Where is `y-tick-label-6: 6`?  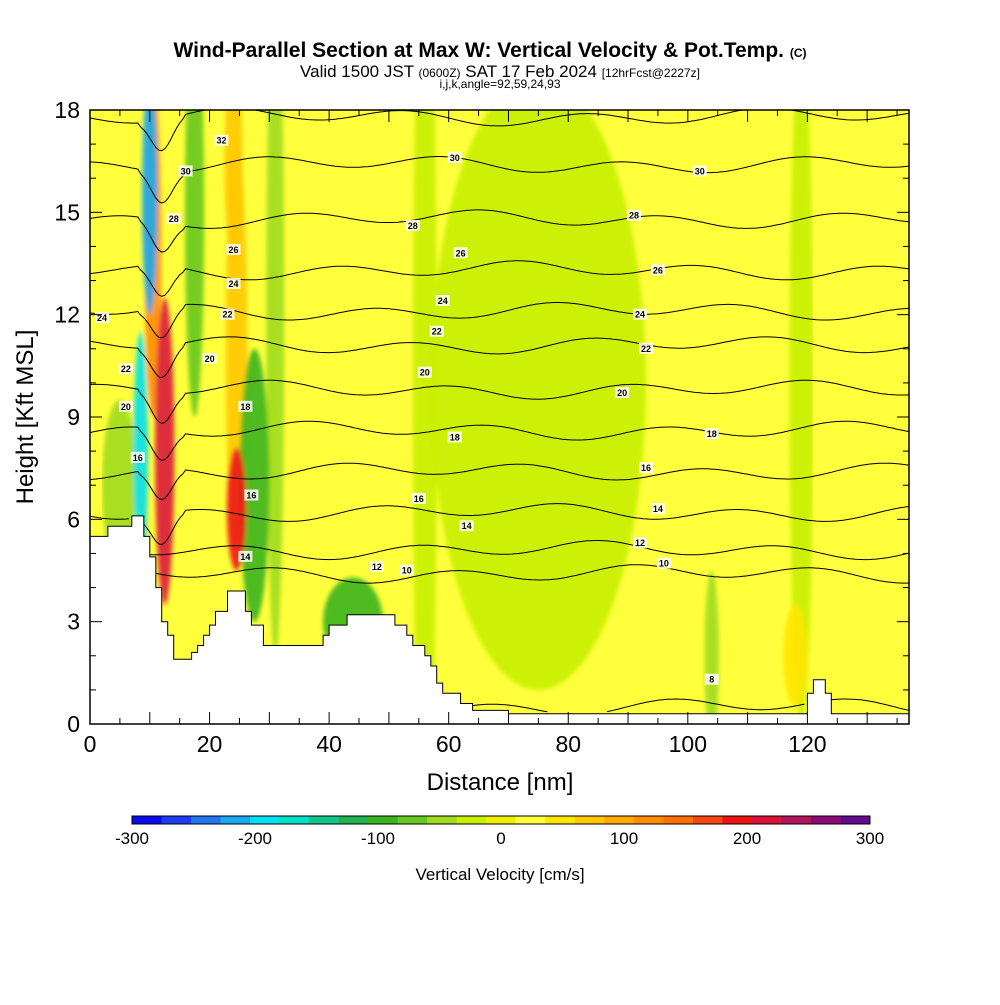 y-tick-label-6: 6 is located at coordinates (73, 519).